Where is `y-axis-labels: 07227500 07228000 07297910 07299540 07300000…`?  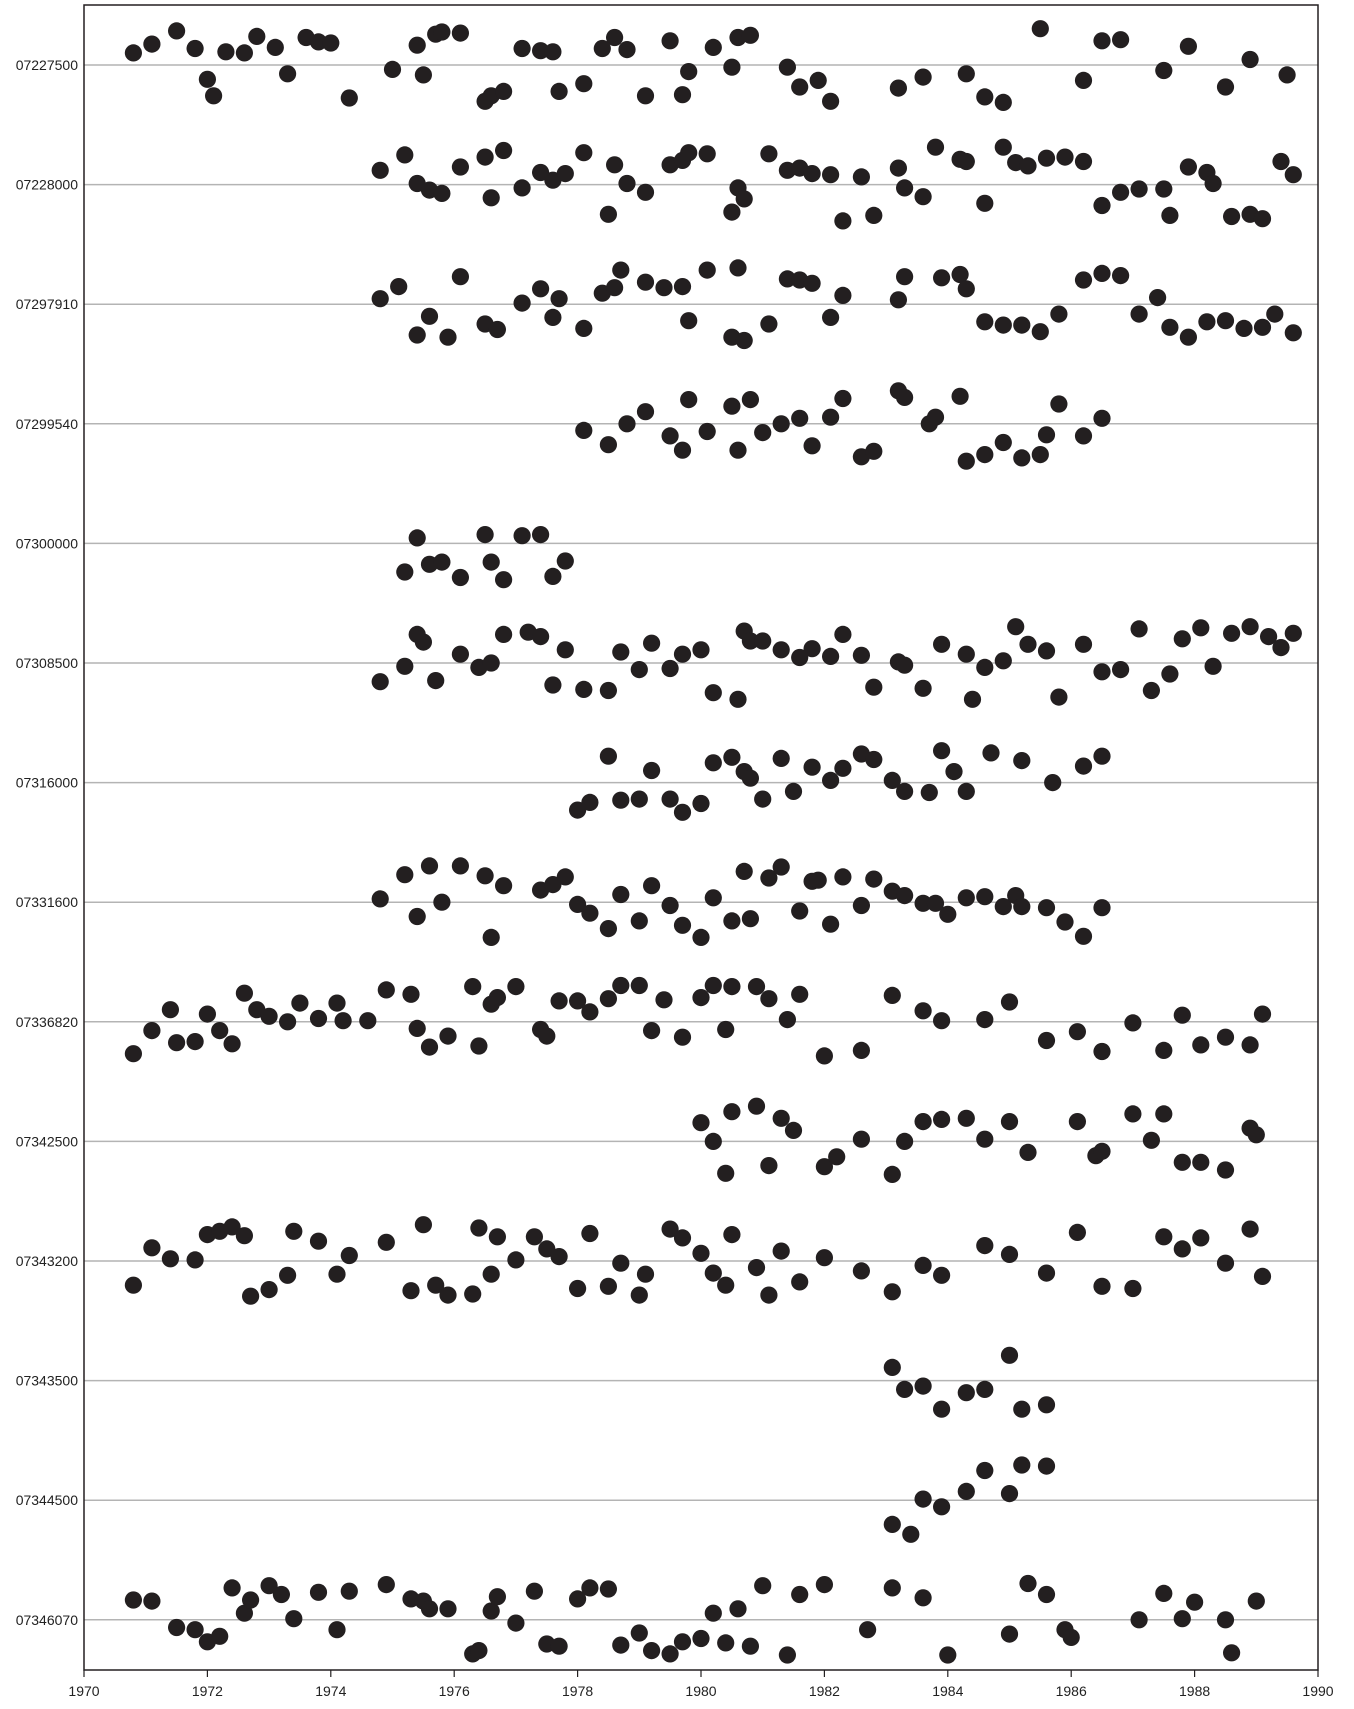 y-axis-labels: 07227500 07228000 07297910 07299540 07300000… is located at coordinates (47, 842).